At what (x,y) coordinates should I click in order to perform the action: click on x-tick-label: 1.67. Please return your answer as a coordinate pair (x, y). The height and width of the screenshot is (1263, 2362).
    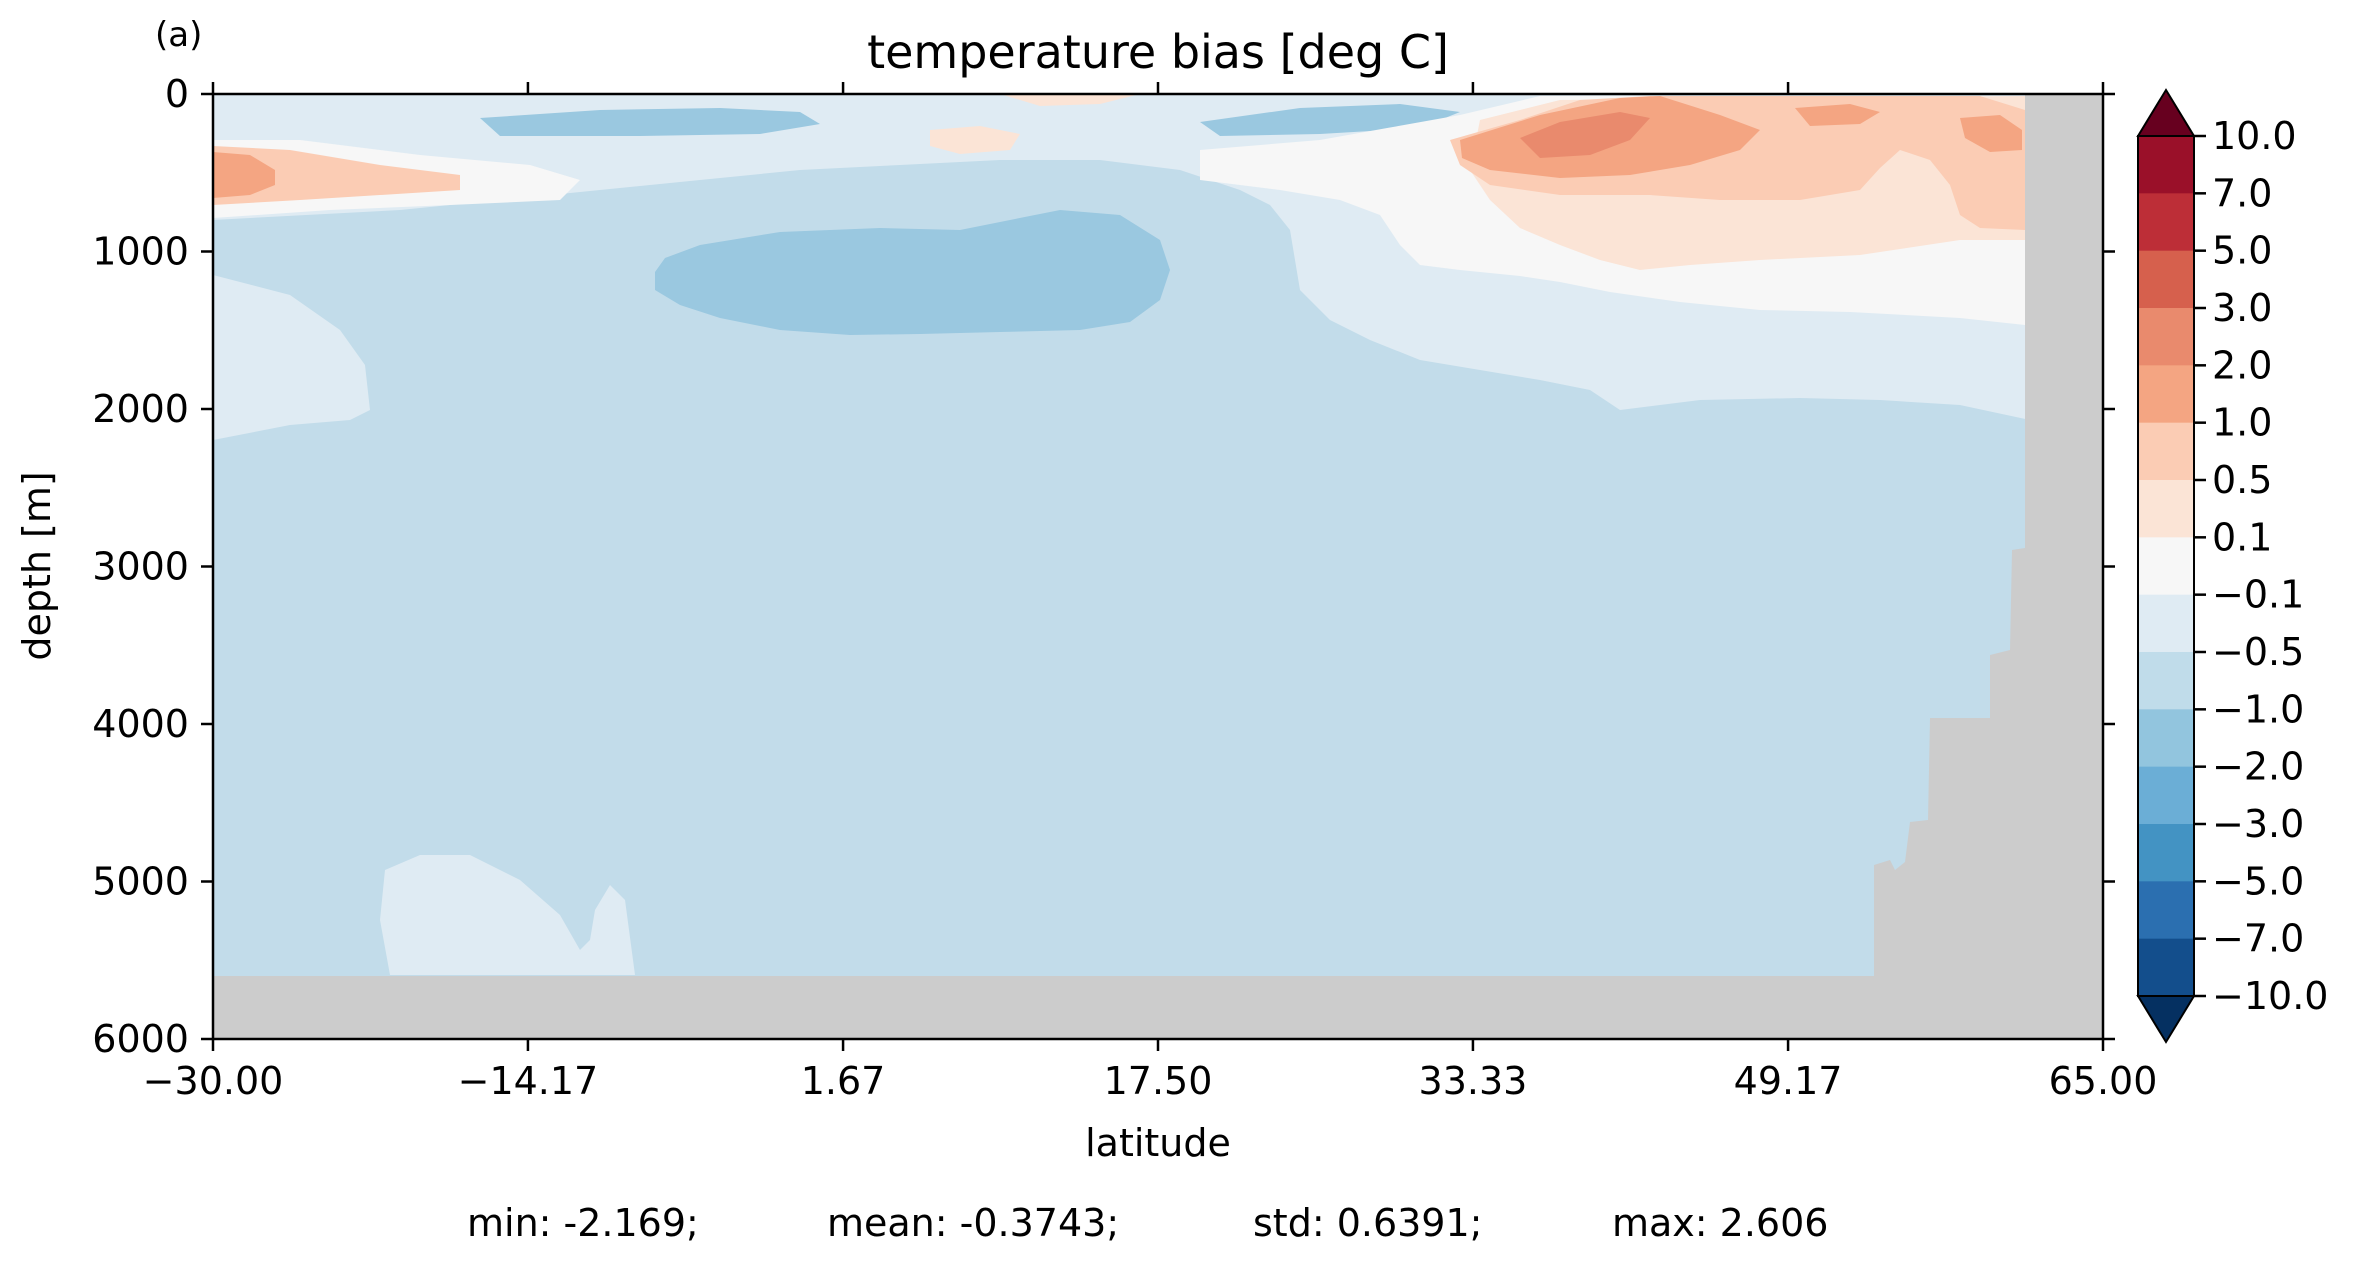
    Looking at the image, I should click on (843, 1081).